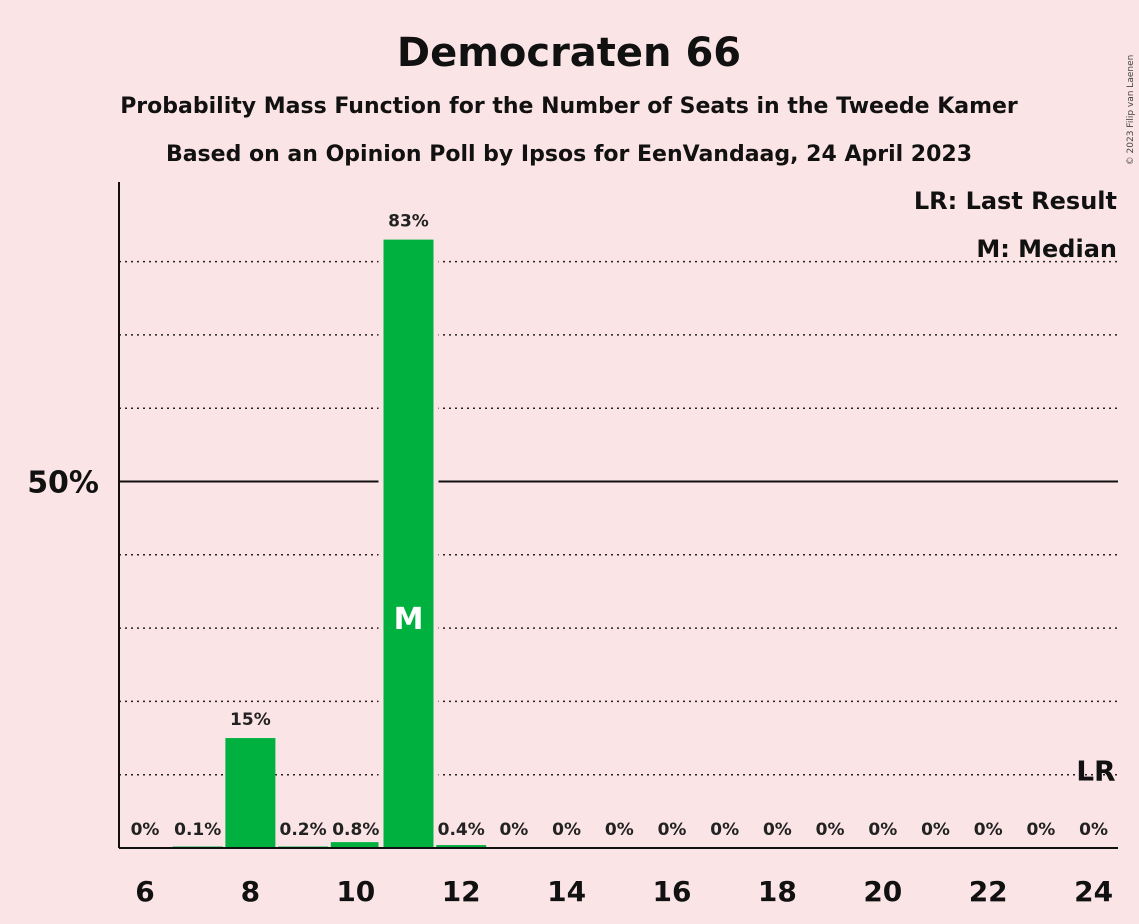 The height and width of the screenshot is (924, 1139). Describe the element at coordinates (724, 830) in the screenshot. I see `value-label-17: 0%` at that location.